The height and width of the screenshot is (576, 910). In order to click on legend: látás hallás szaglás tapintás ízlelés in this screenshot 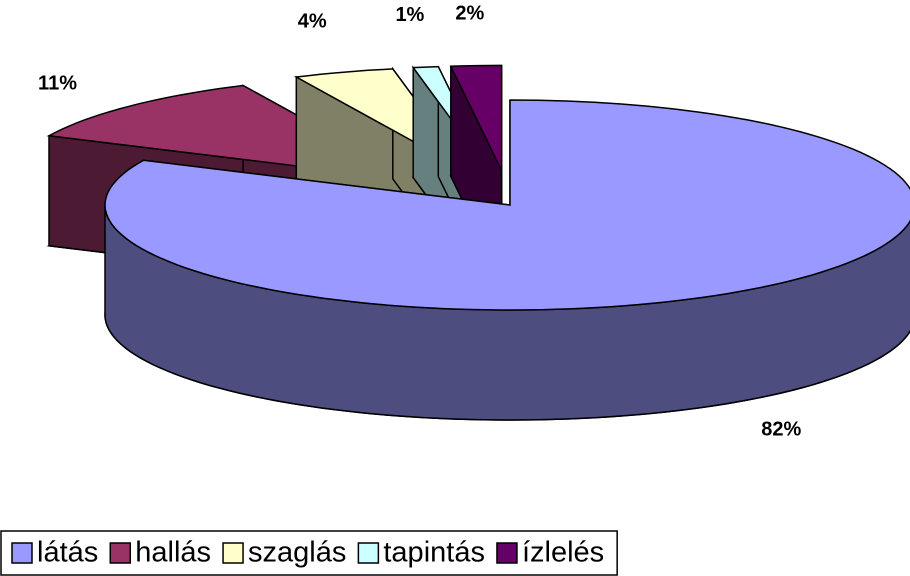, I will do `click(309, 553)`.